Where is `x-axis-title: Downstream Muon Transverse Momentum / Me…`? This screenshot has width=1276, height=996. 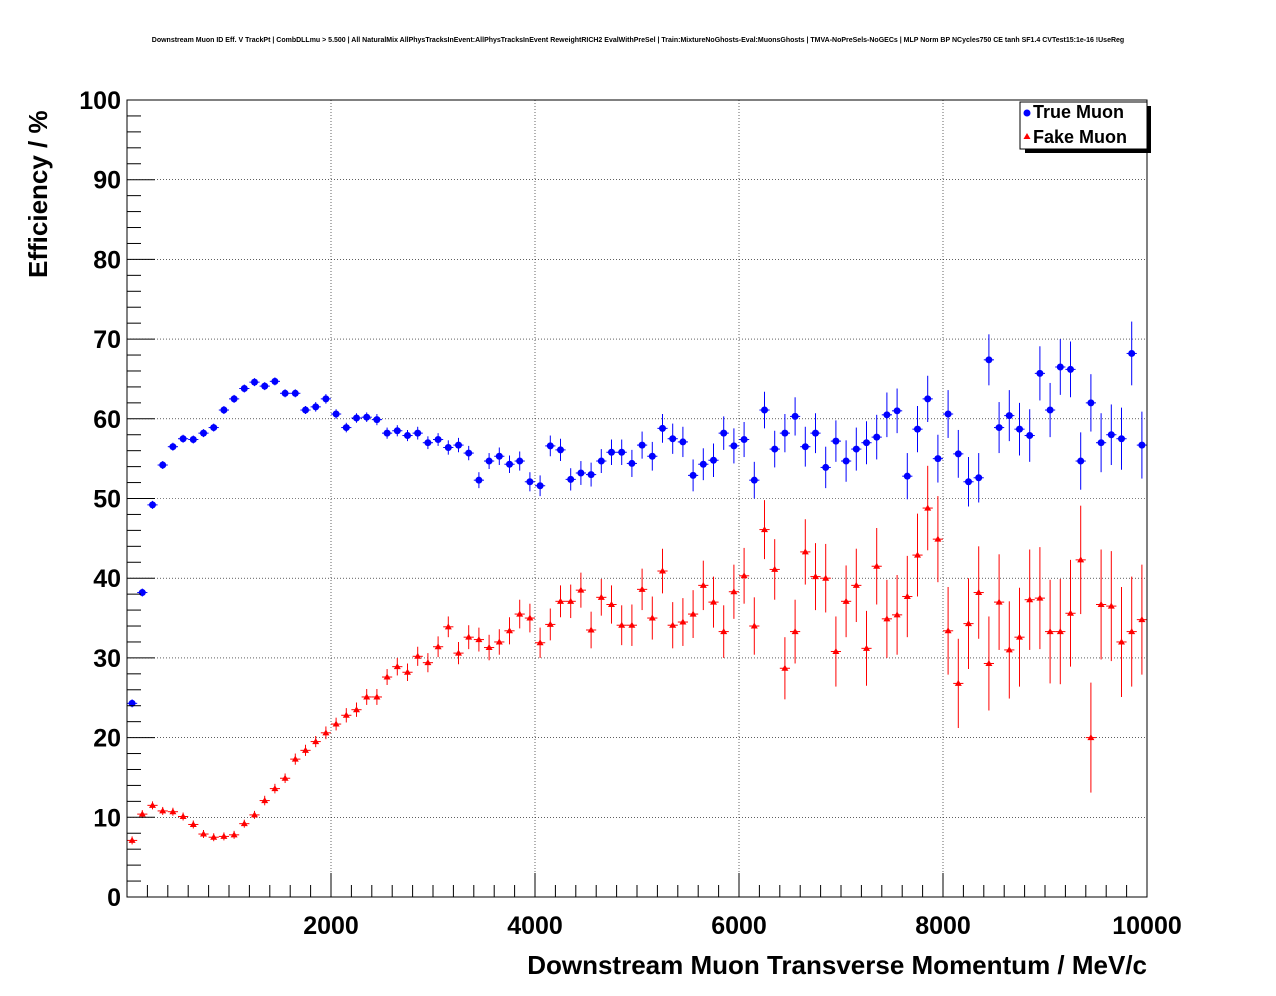 x-axis-title: Downstream Muon Transverse Momentum / Me… is located at coordinates (837, 965).